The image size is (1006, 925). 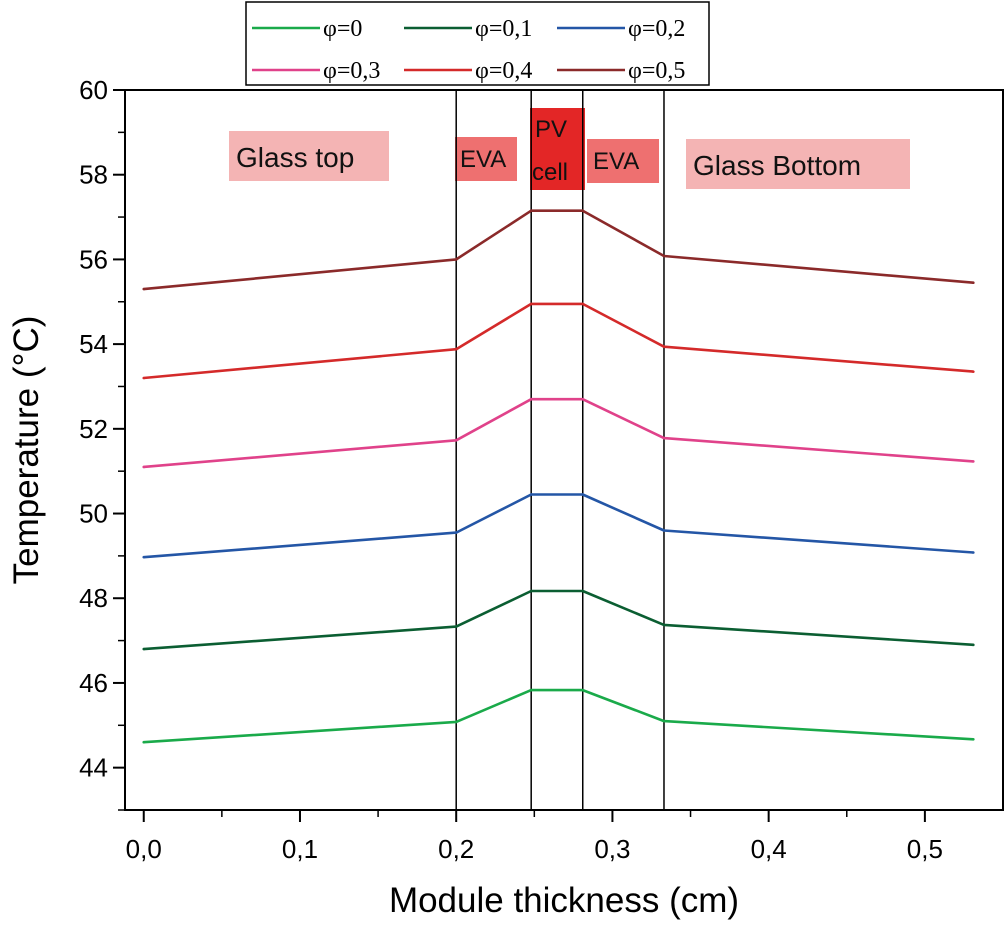 What do you see at coordinates (925, 849) in the screenshot?
I see `x-tick-label-5: 0,5` at bounding box center [925, 849].